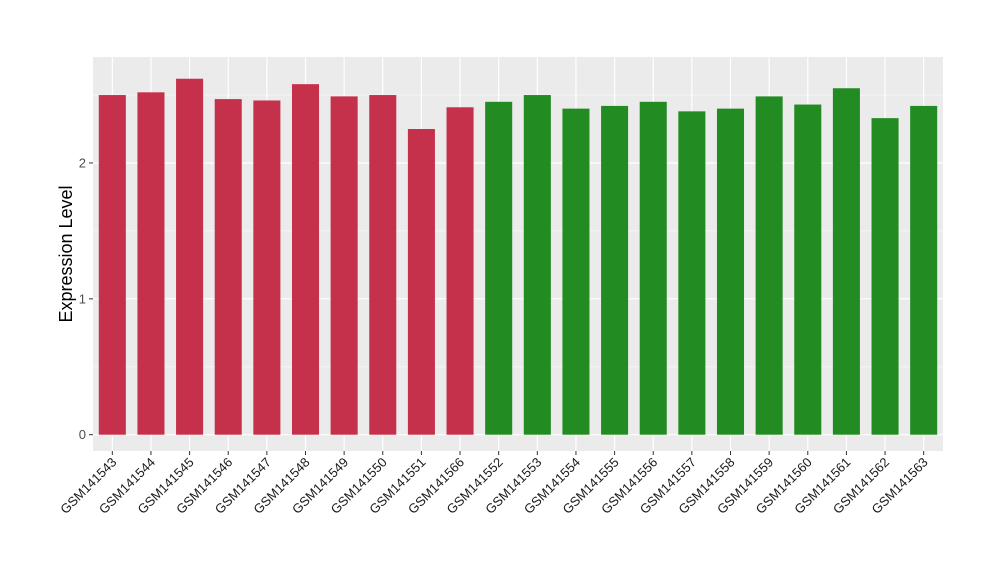 The image size is (1000, 585). I want to click on bar-GSM141556, so click(653, 268).